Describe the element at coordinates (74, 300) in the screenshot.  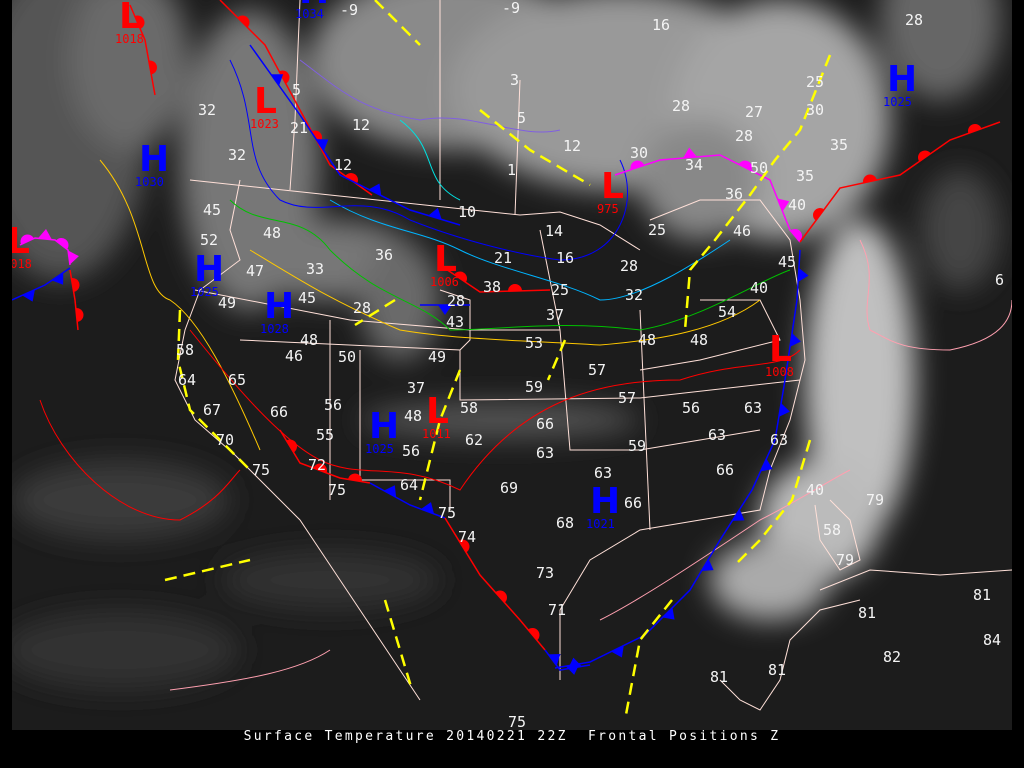
I see `front-line` at that location.